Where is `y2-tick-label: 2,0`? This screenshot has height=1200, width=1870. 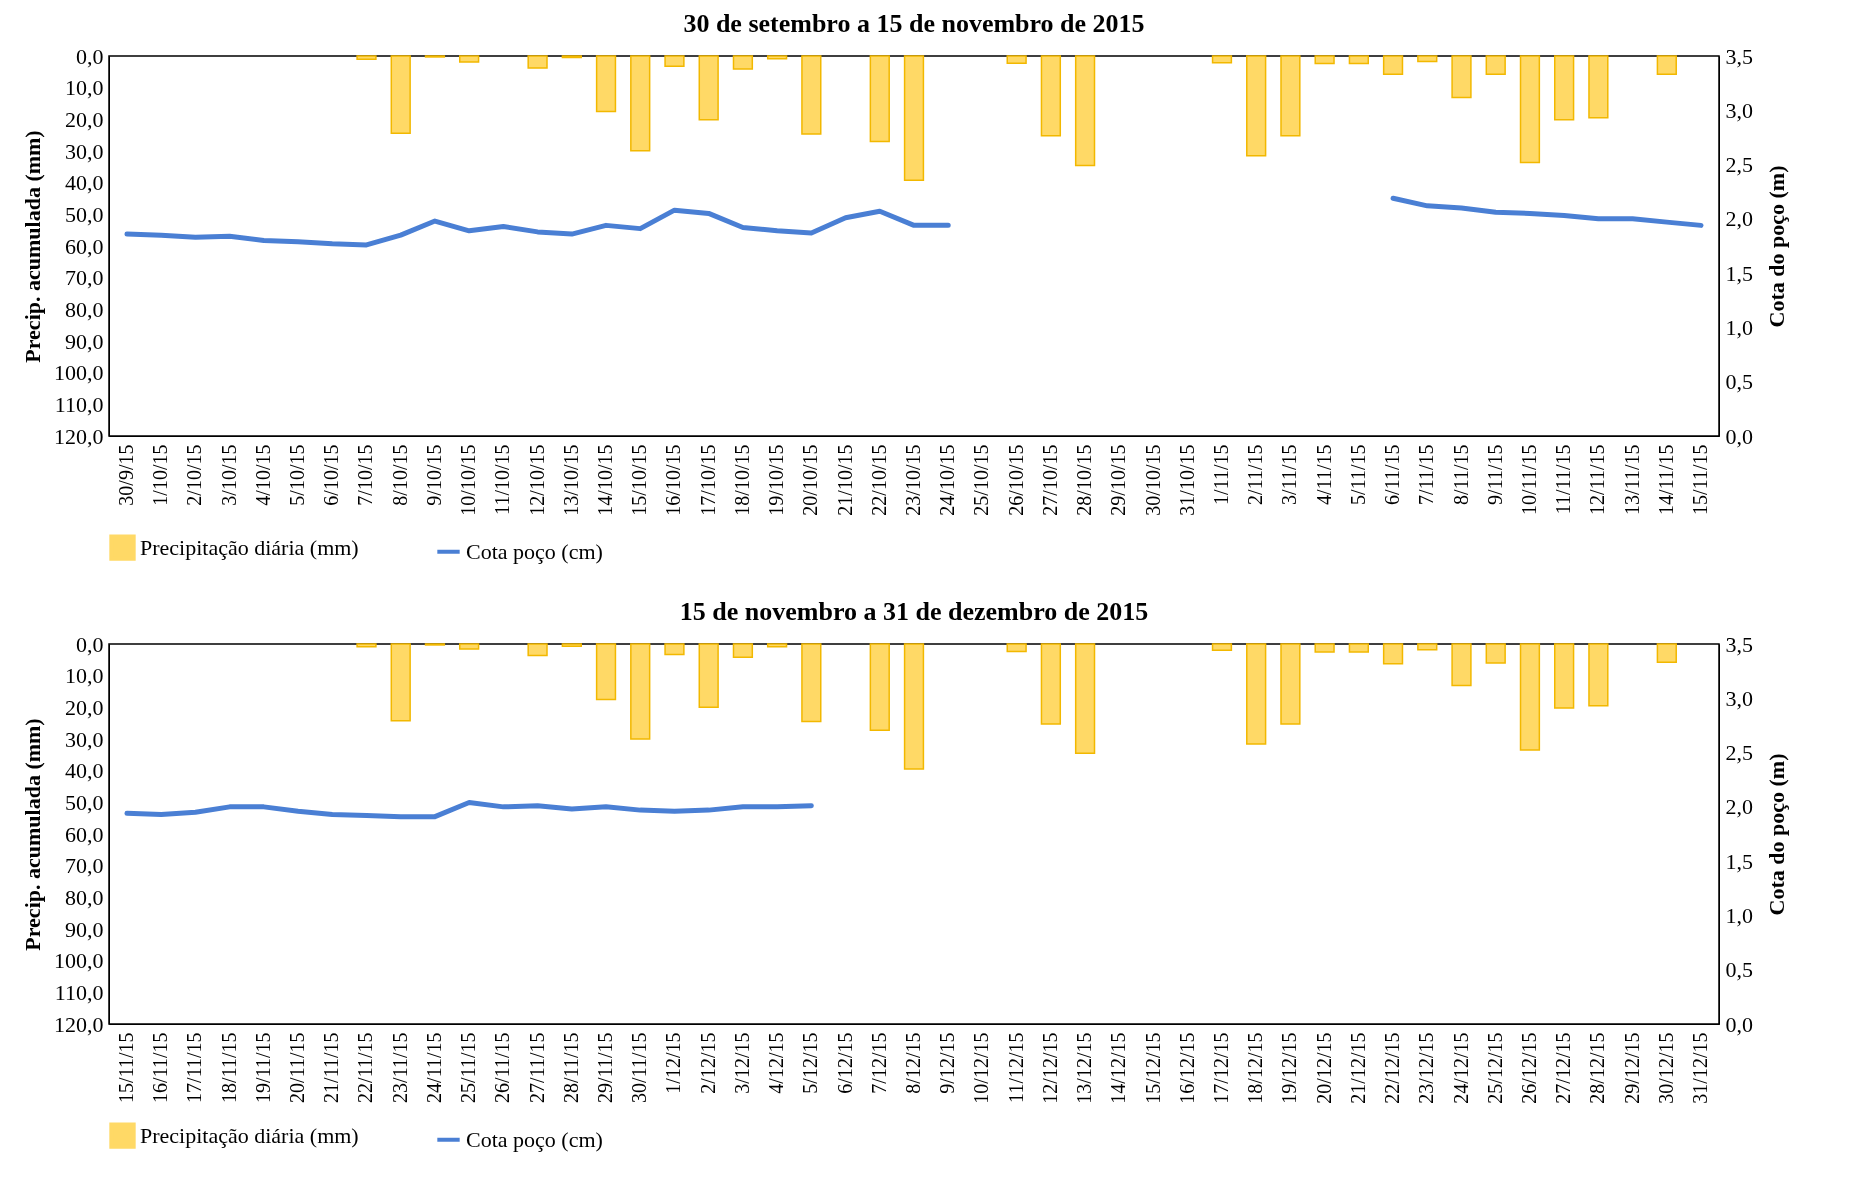 y2-tick-label: 2,0 is located at coordinates (1739, 219).